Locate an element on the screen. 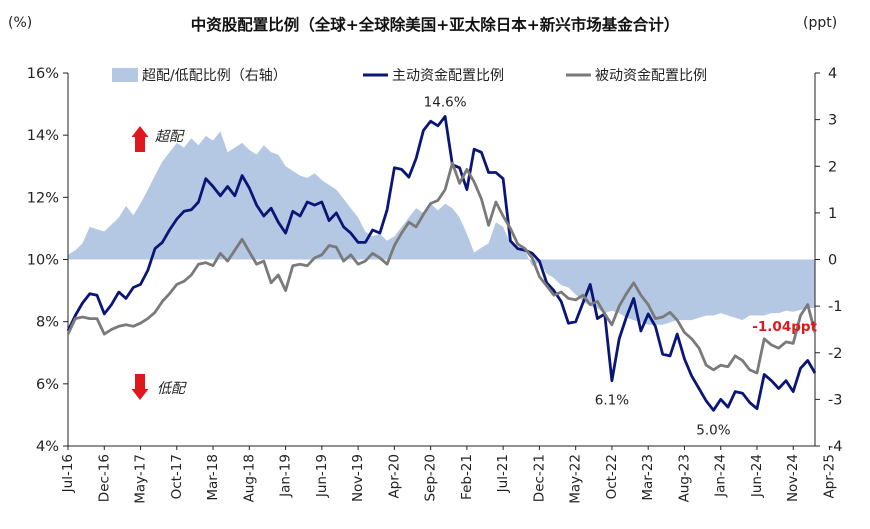 The image size is (870, 529). x-tick-label: Sep-20 is located at coordinates (431, 478).